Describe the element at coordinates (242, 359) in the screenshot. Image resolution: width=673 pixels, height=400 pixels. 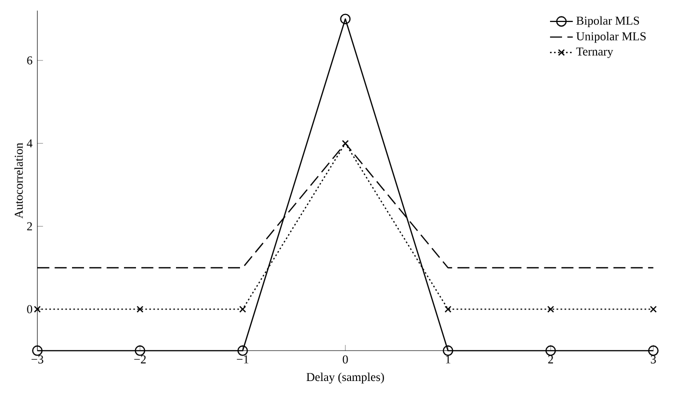
I see `x-tick-label: −1` at that location.